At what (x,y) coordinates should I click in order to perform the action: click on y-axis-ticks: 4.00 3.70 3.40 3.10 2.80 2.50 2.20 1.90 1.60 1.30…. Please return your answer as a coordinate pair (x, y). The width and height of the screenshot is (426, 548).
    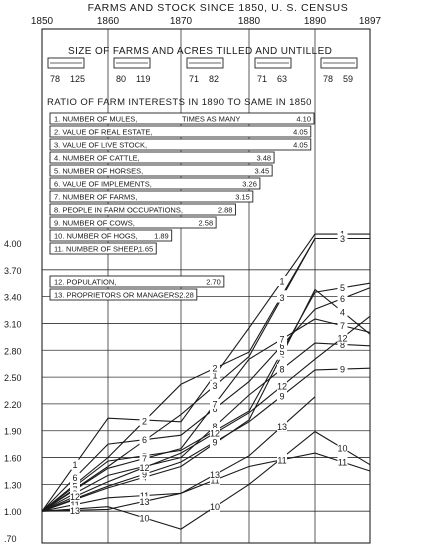
    Looking at the image, I should click on (13, 391).